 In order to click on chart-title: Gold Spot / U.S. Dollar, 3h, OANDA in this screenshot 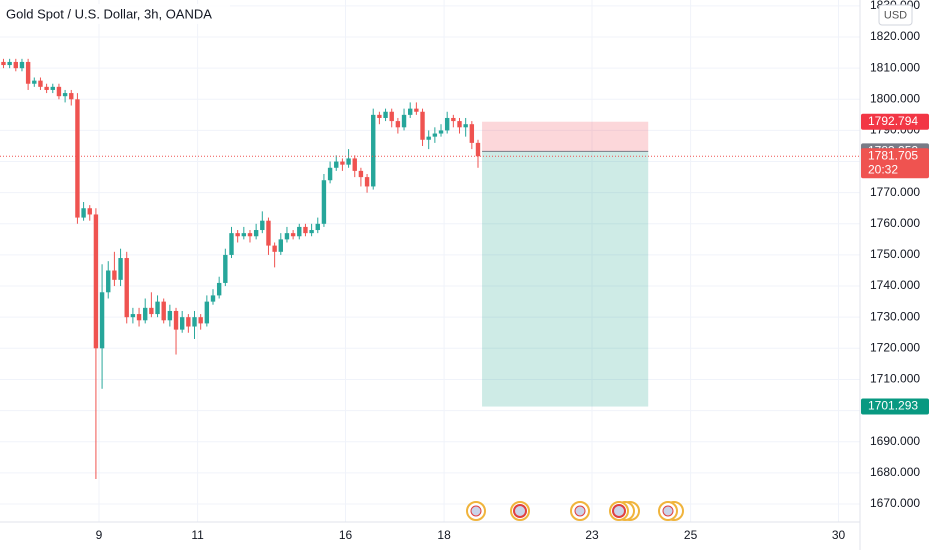, I will do `click(109, 13)`.